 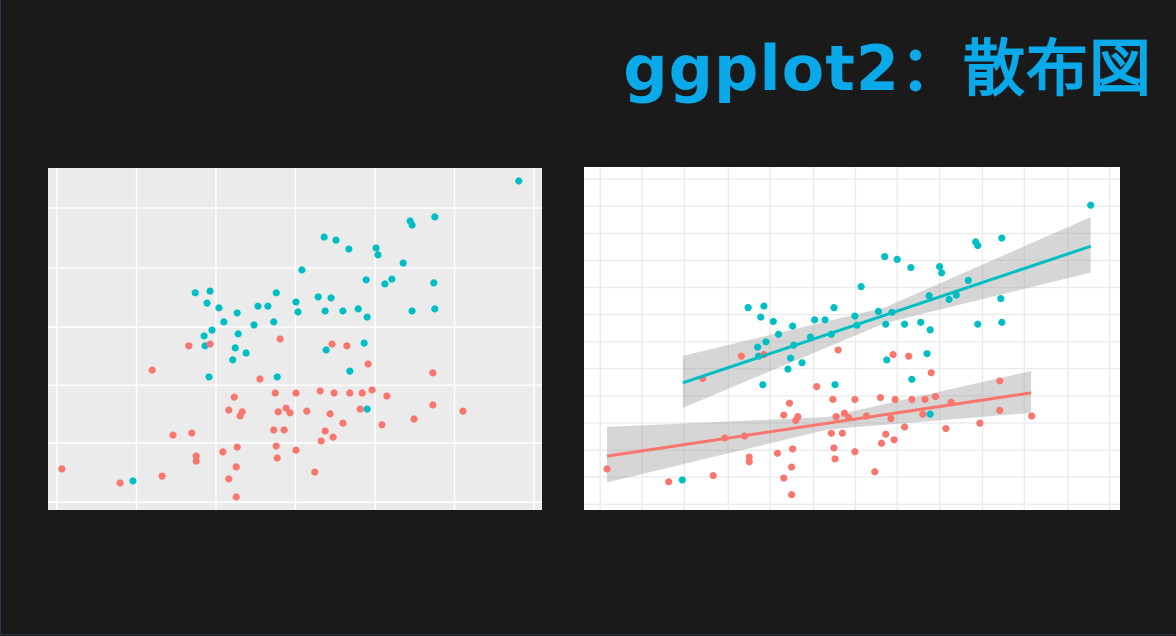 What do you see at coordinates (886, 312) in the screenshot?
I see `confidence-band` at bounding box center [886, 312].